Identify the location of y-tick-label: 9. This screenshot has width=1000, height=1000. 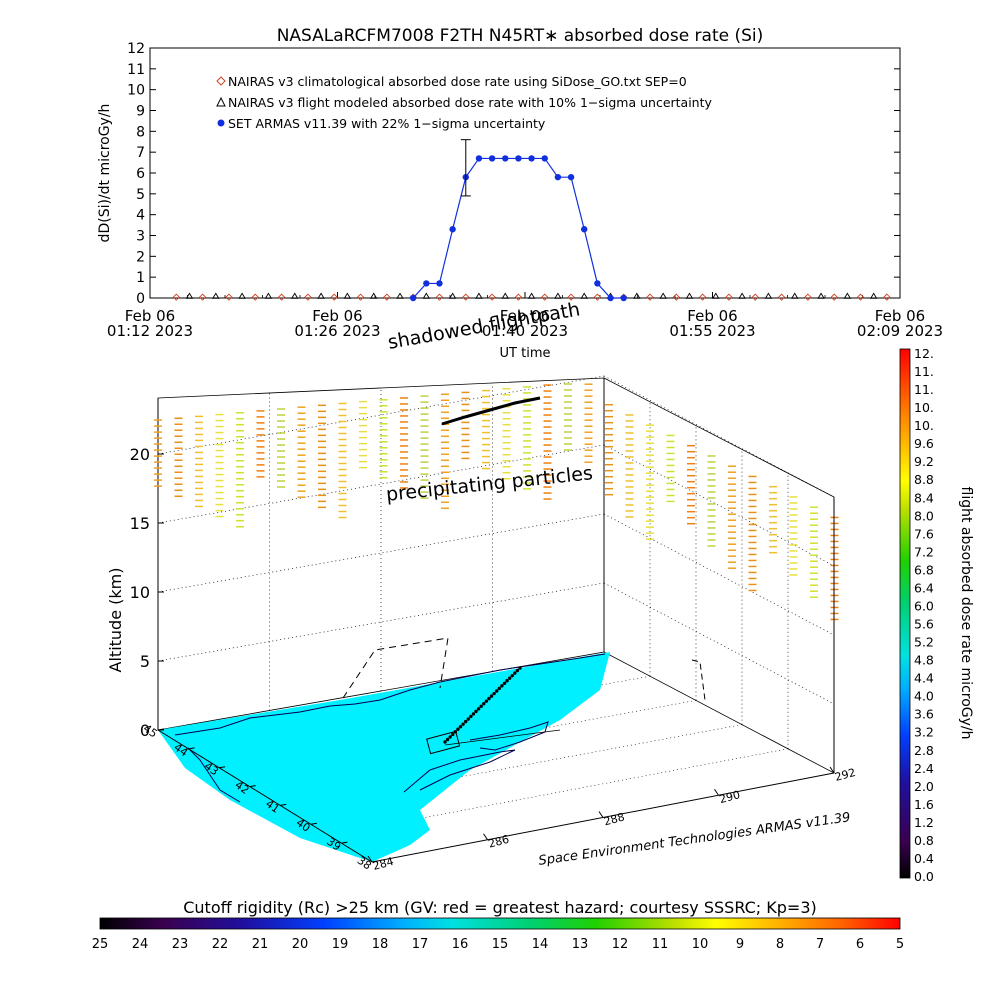
(140, 112).